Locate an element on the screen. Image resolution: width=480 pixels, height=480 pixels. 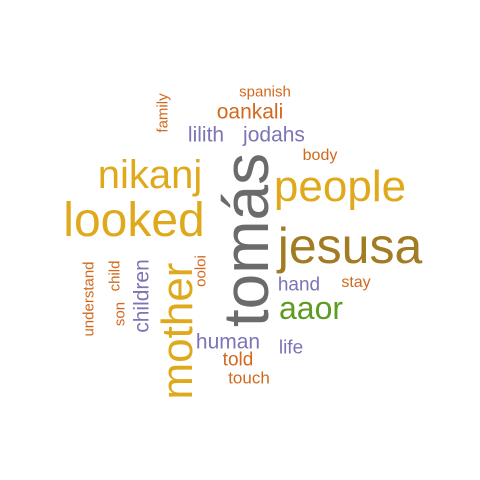
word-lilith: lilith is located at coordinates (206, 135).